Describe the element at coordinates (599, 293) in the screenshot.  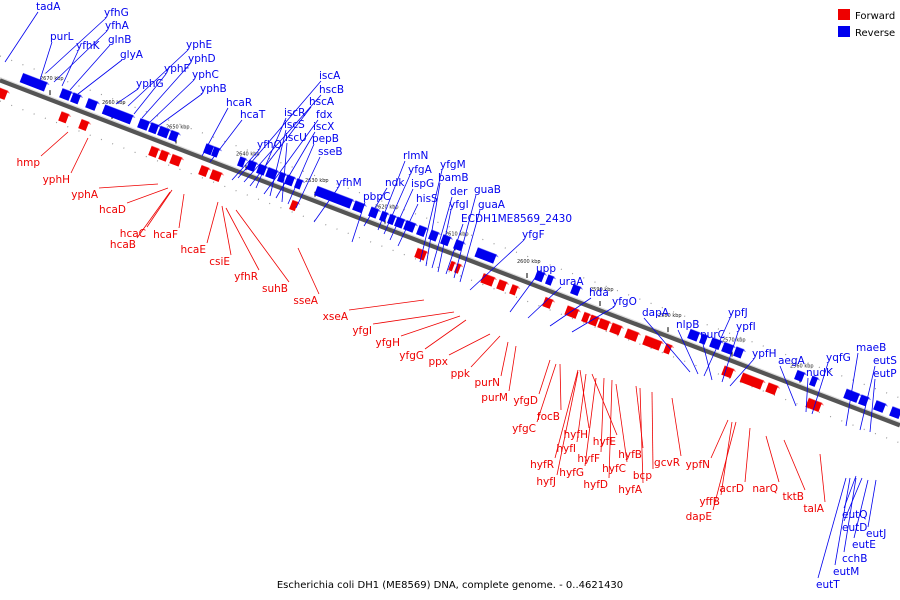
I see `reverse-gene-label: hda` at that location.